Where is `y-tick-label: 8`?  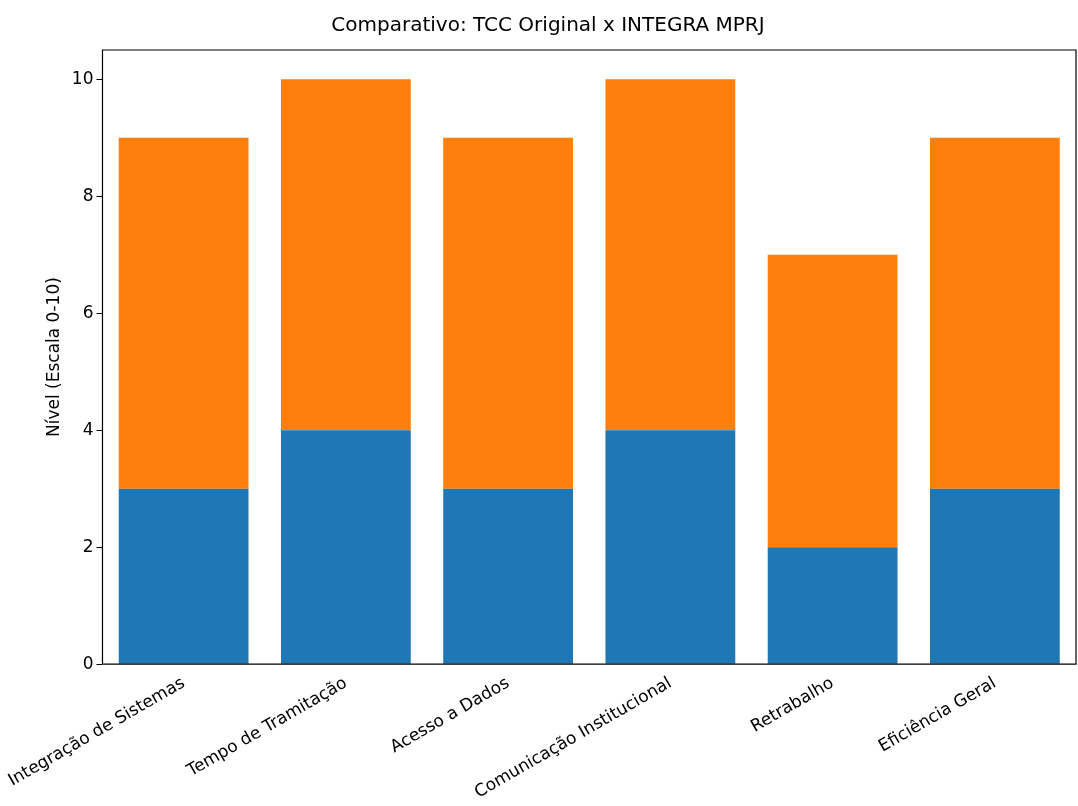
y-tick-label: 8 is located at coordinates (88, 194).